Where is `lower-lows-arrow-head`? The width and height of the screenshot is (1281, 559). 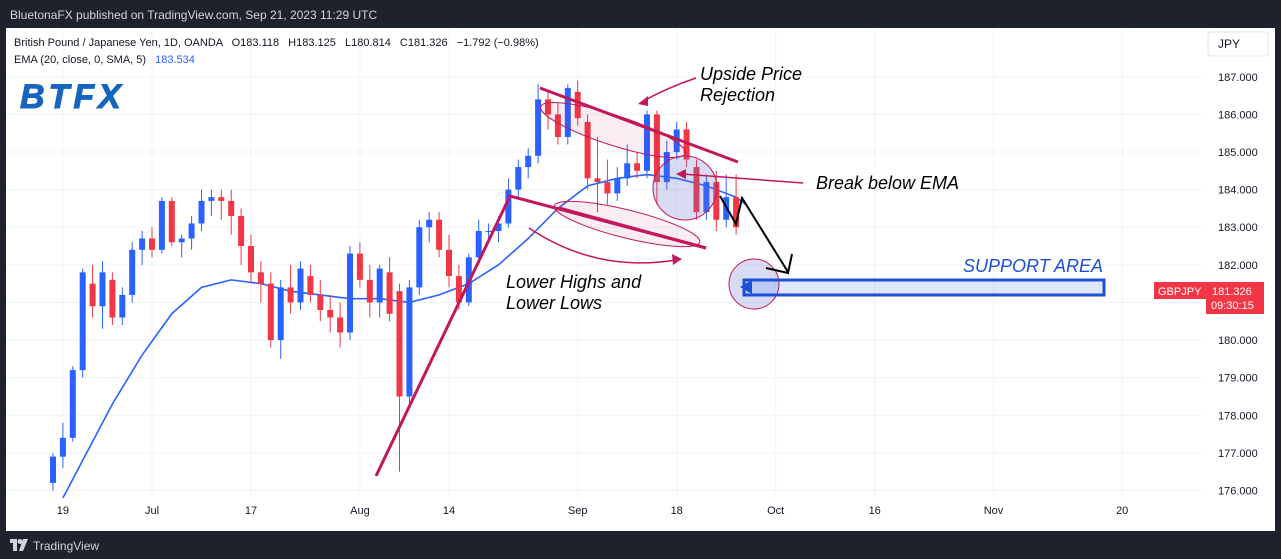
lower-lows-arrow-head is located at coordinates (677, 259).